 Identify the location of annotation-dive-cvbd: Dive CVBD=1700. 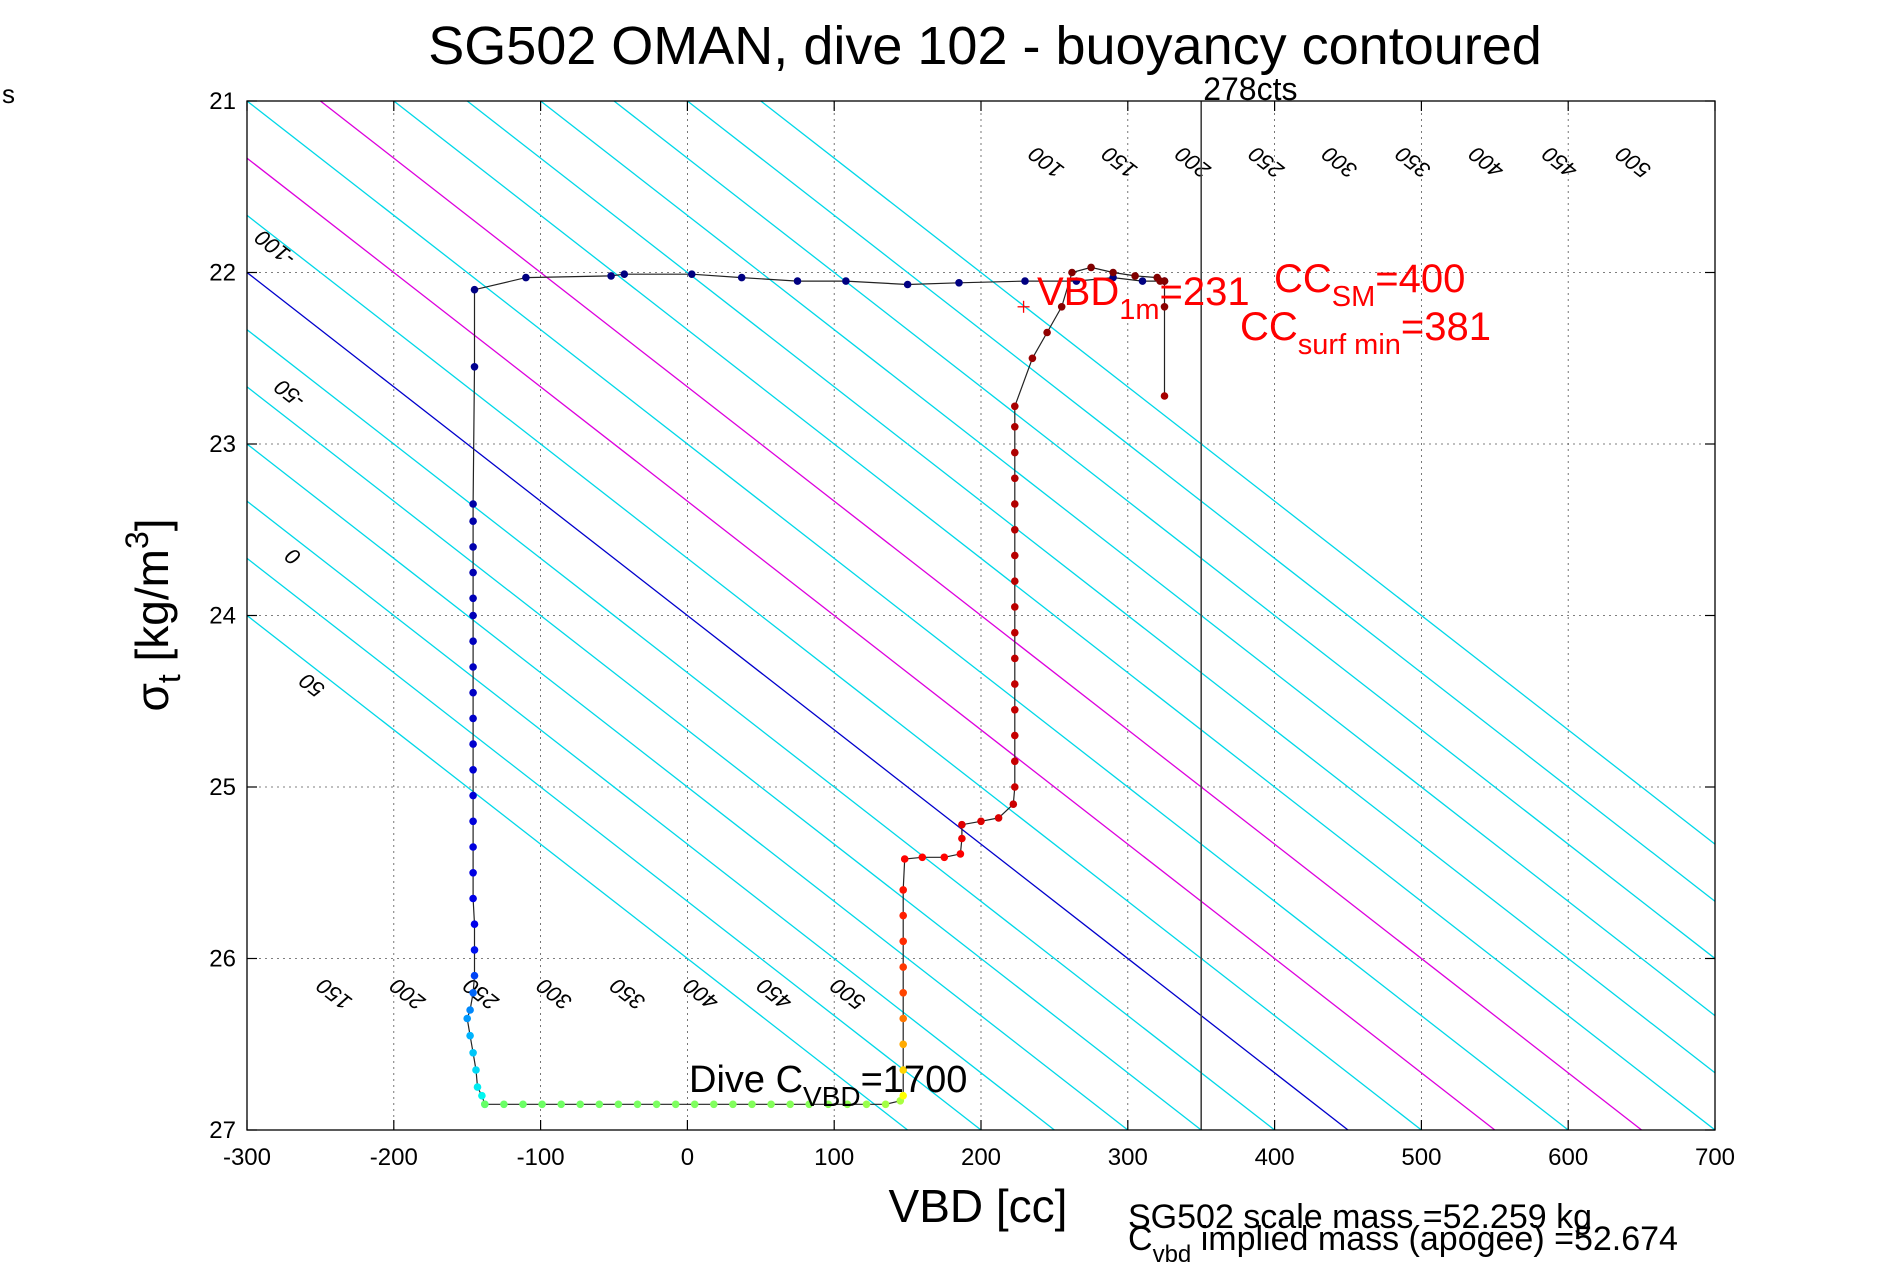
(828, 1085).